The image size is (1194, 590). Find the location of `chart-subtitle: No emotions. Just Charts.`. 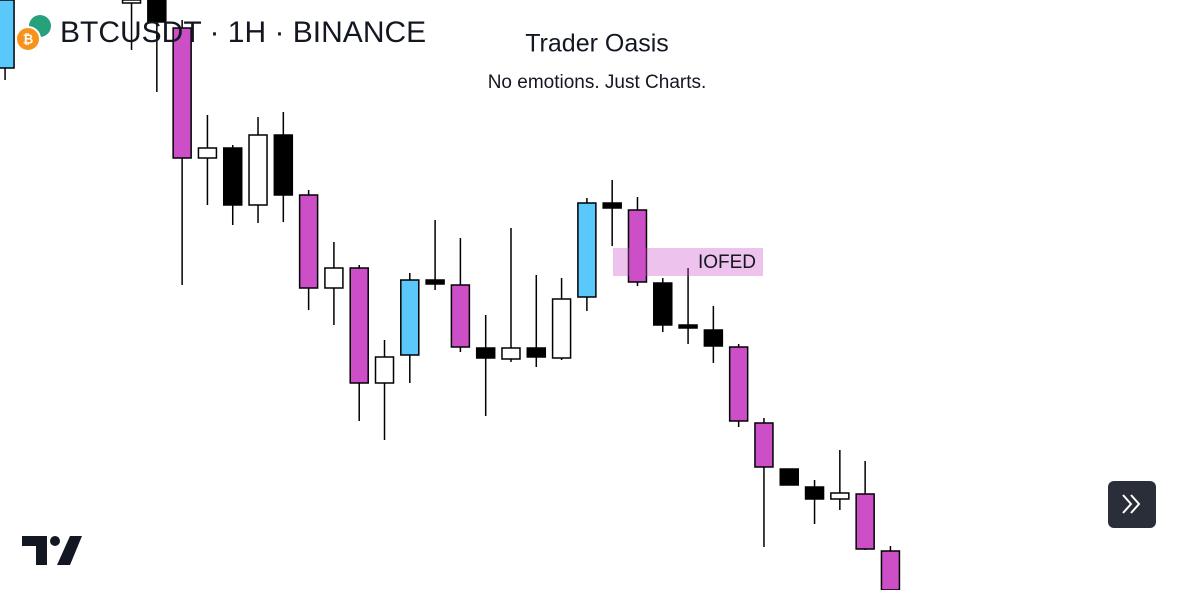

chart-subtitle: No emotions. Just Charts. is located at coordinates (597, 82).